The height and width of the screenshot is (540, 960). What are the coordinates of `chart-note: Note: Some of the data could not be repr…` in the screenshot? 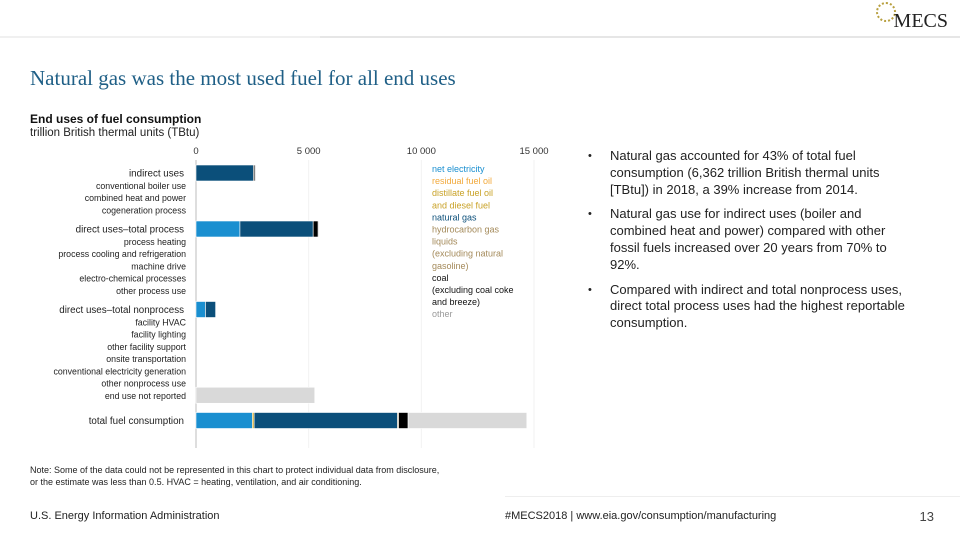 It's located at (290, 476).